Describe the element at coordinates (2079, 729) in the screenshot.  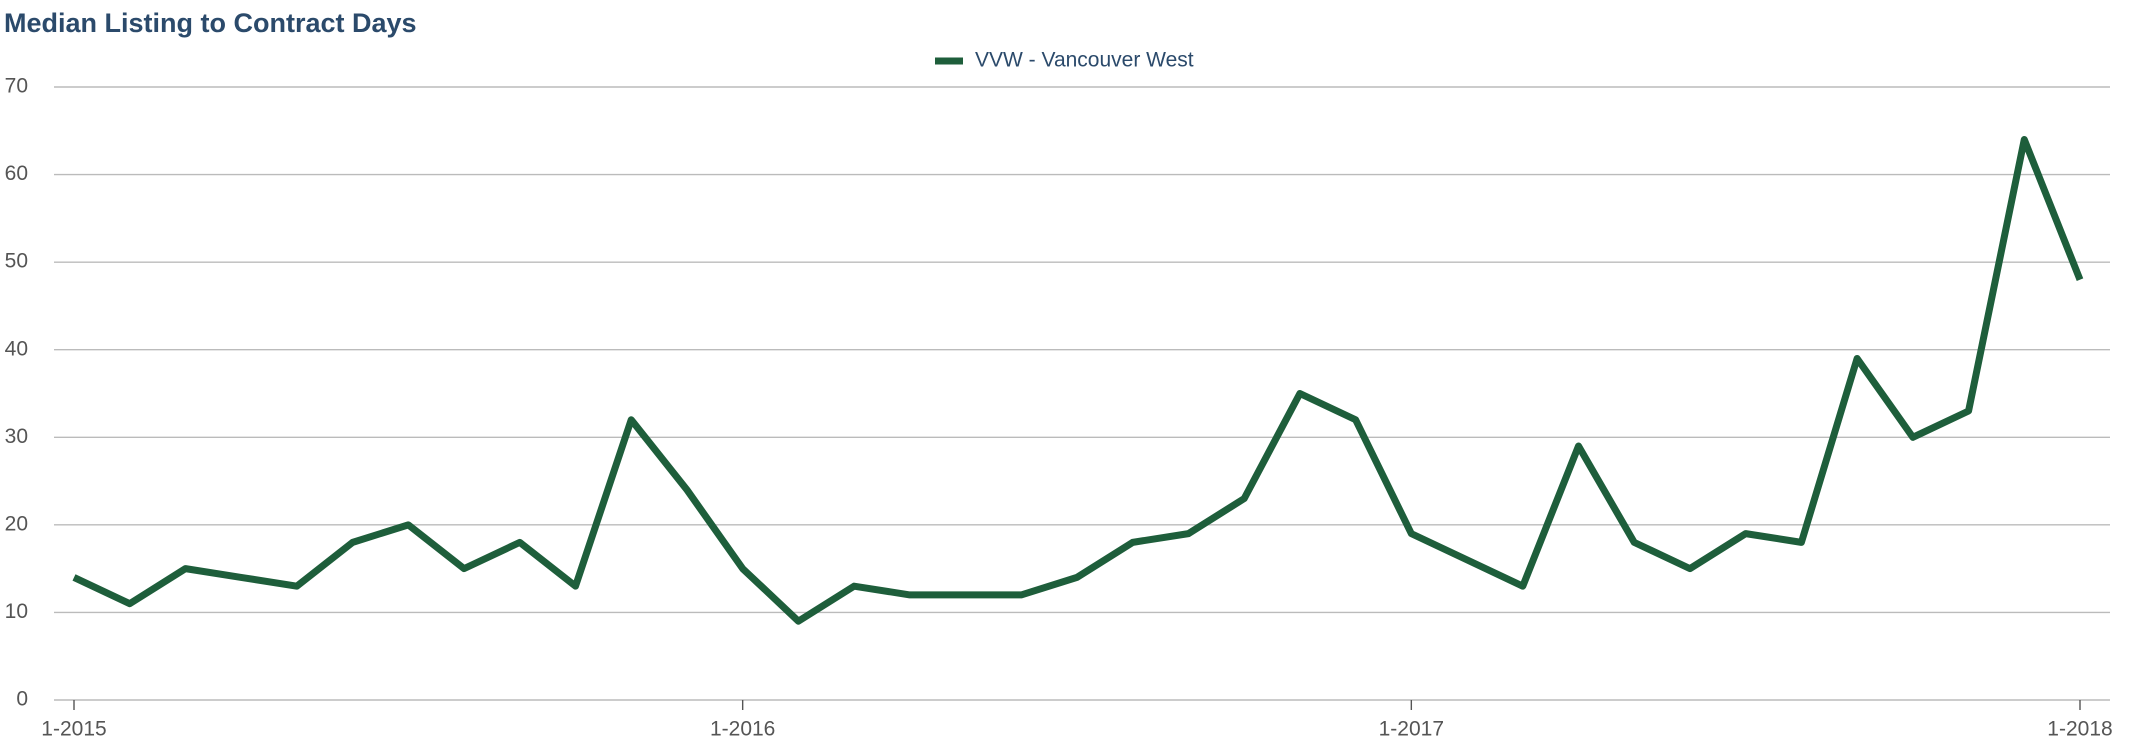
I see `x-tick-label: 1-2018` at that location.